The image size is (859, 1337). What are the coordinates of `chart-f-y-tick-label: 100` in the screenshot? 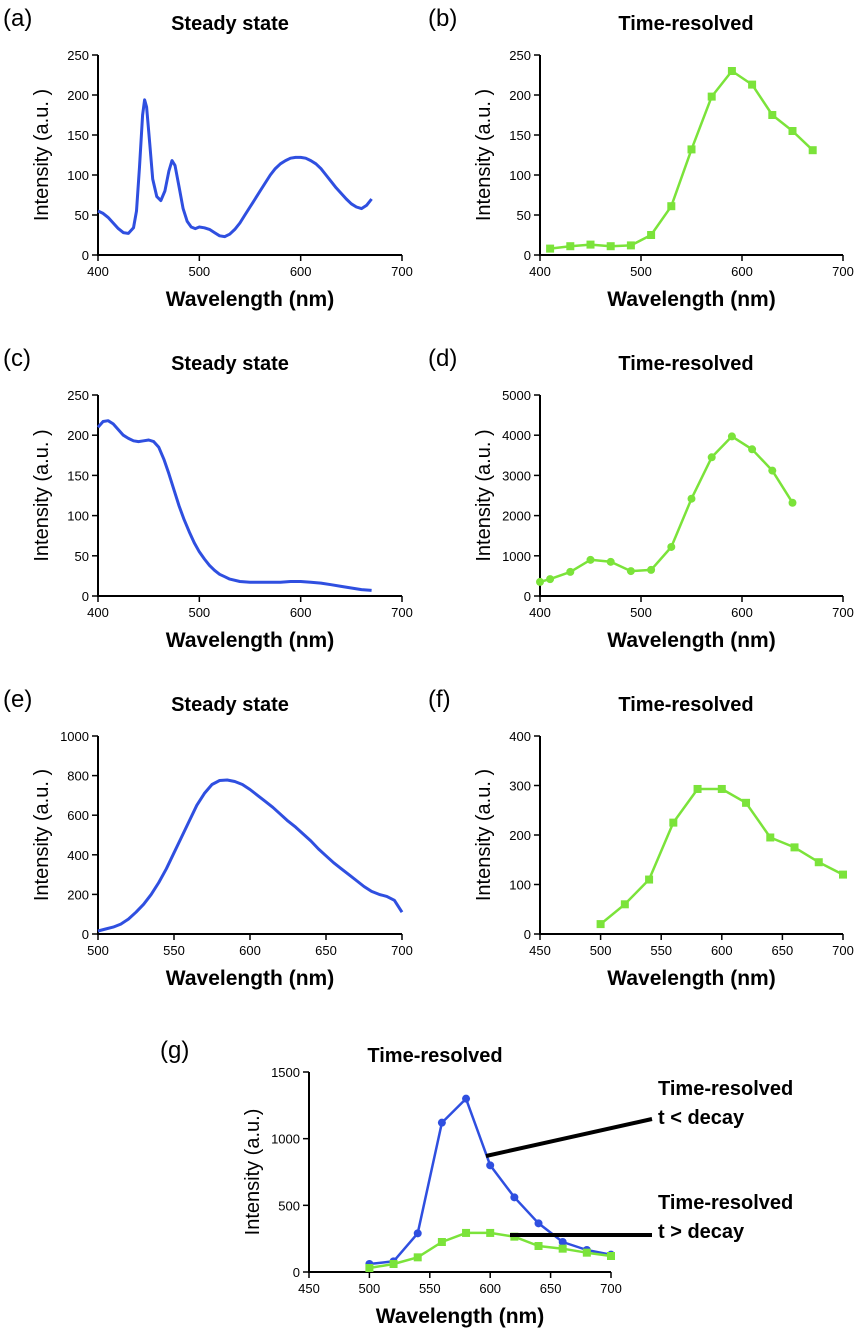 It's located at (520, 885).